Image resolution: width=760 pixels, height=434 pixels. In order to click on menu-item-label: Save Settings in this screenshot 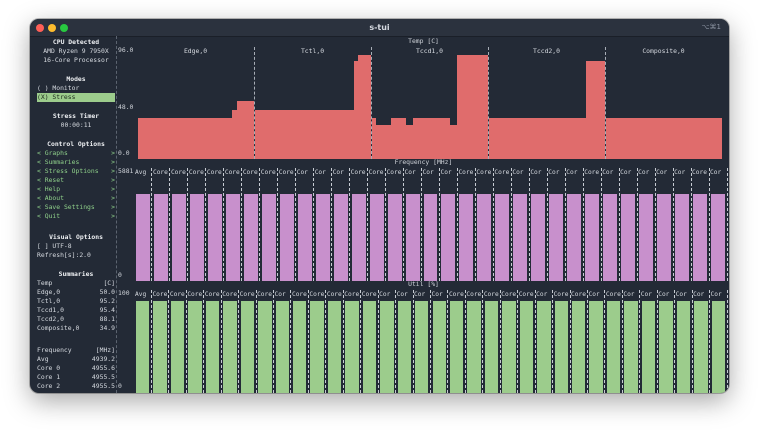, I will do `click(69, 207)`.